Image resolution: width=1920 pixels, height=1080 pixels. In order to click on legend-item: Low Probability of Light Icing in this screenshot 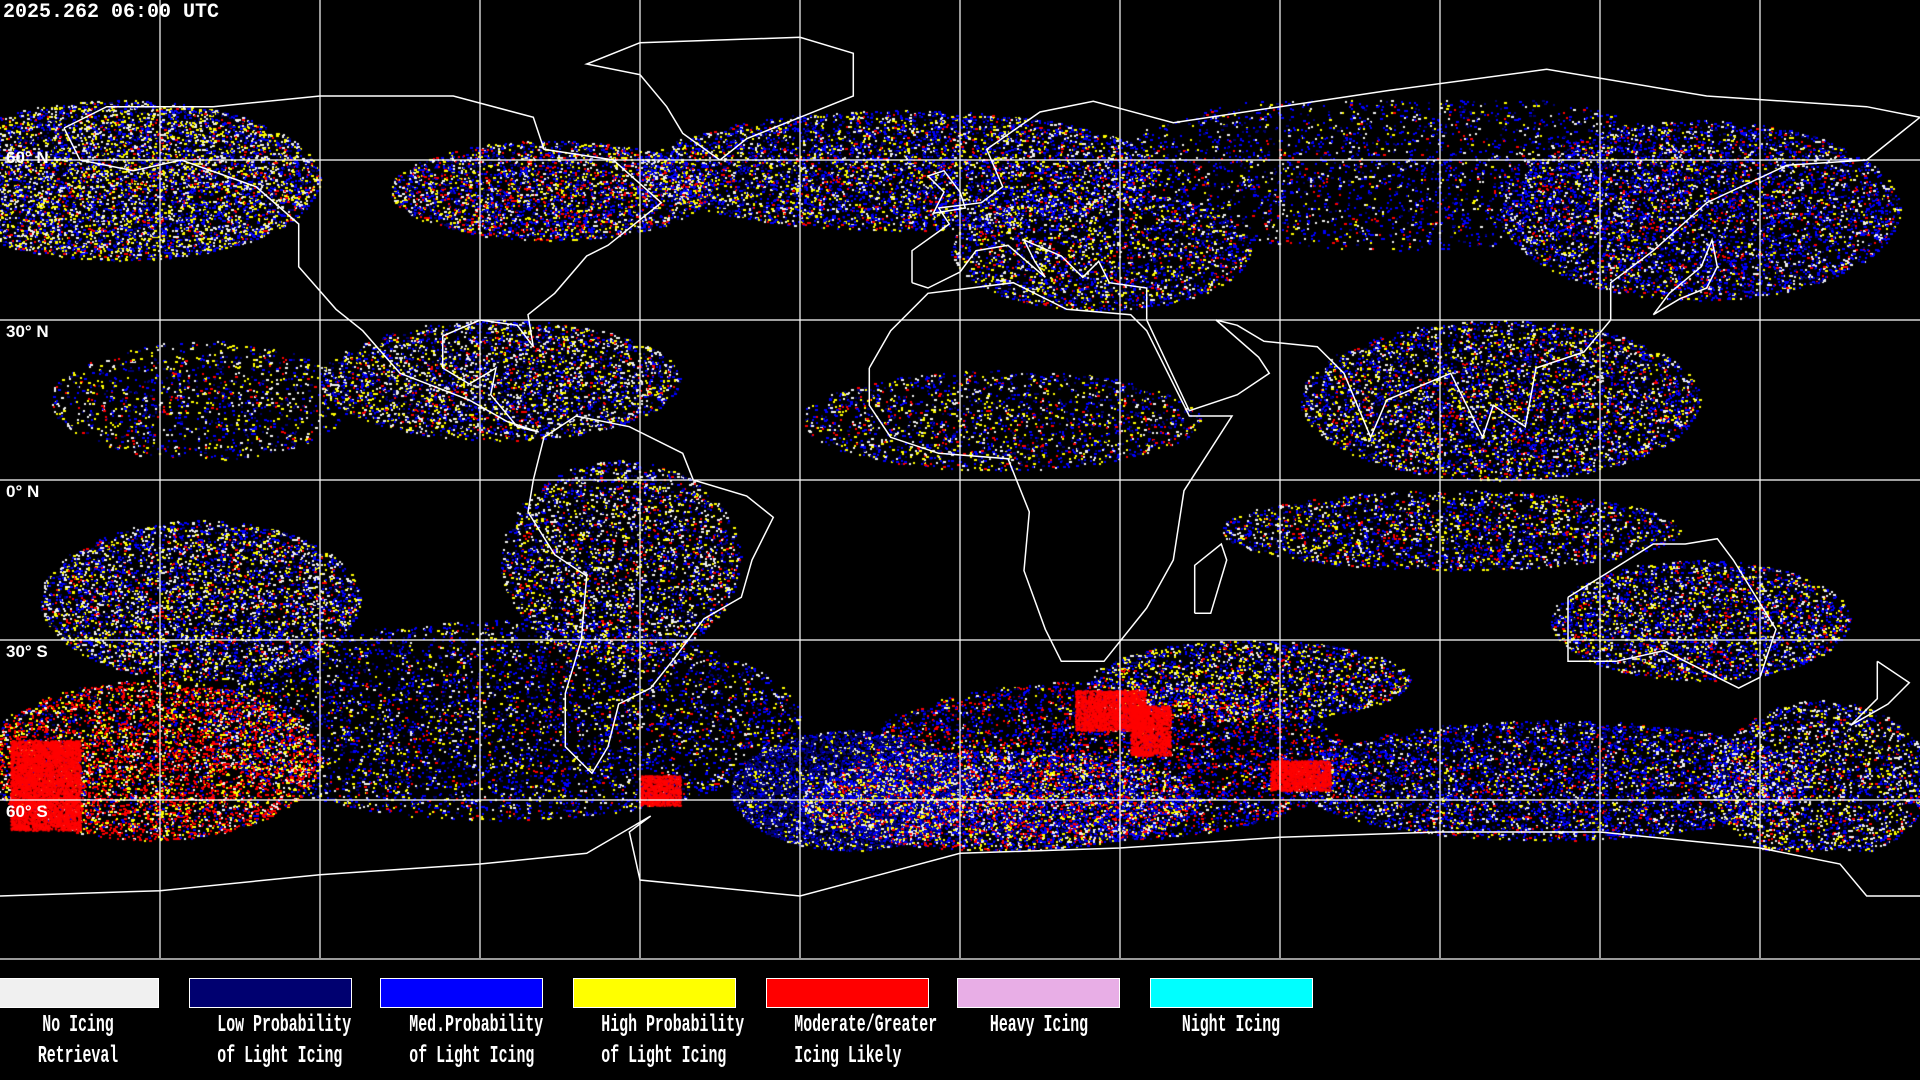, I will do `click(270, 1025)`.